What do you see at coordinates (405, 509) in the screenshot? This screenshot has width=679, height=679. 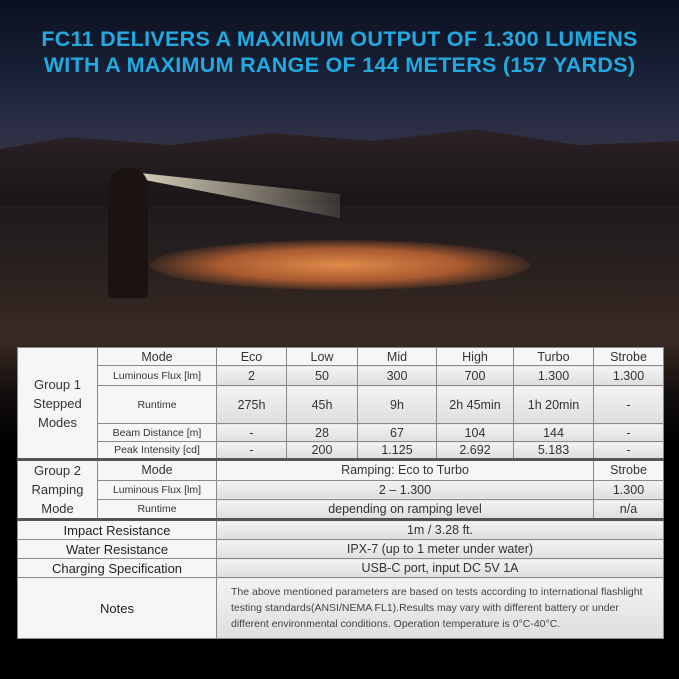 I see `cell: depending on ramping level` at bounding box center [405, 509].